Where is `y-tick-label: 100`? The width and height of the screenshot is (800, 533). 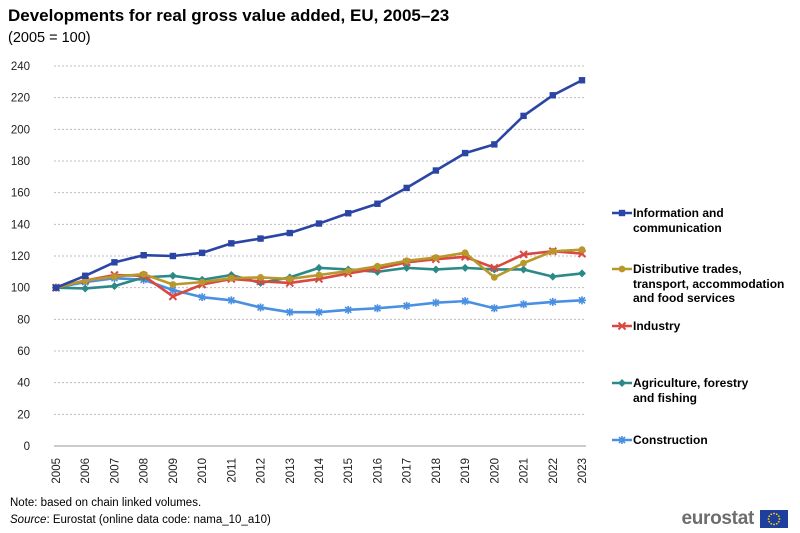 y-tick-label: 100 is located at coordinates (20, 289).